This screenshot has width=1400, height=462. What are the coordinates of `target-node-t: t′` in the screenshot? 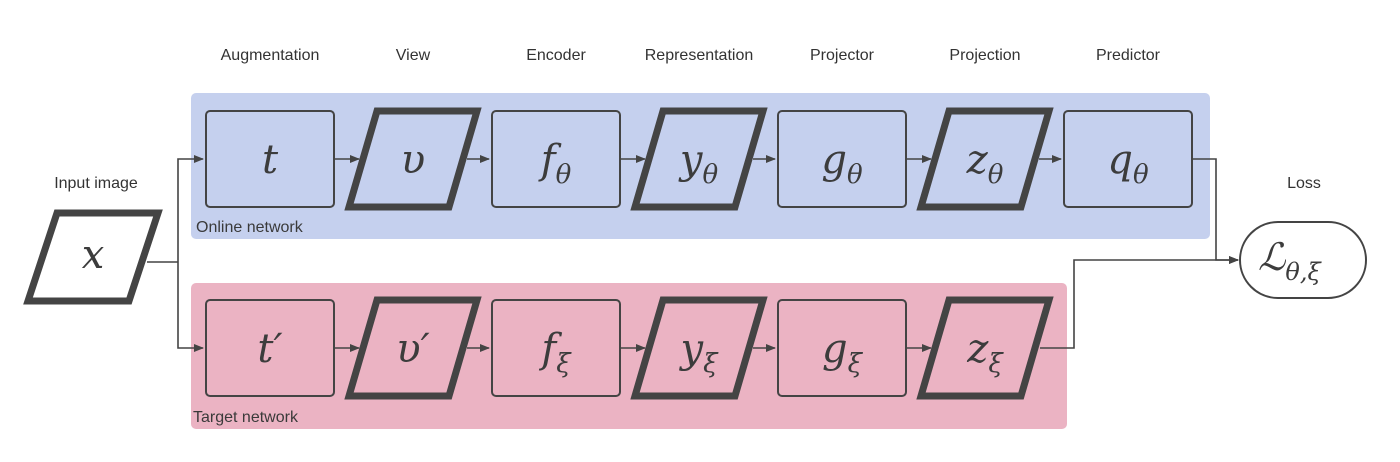 It's located at (270, 348).